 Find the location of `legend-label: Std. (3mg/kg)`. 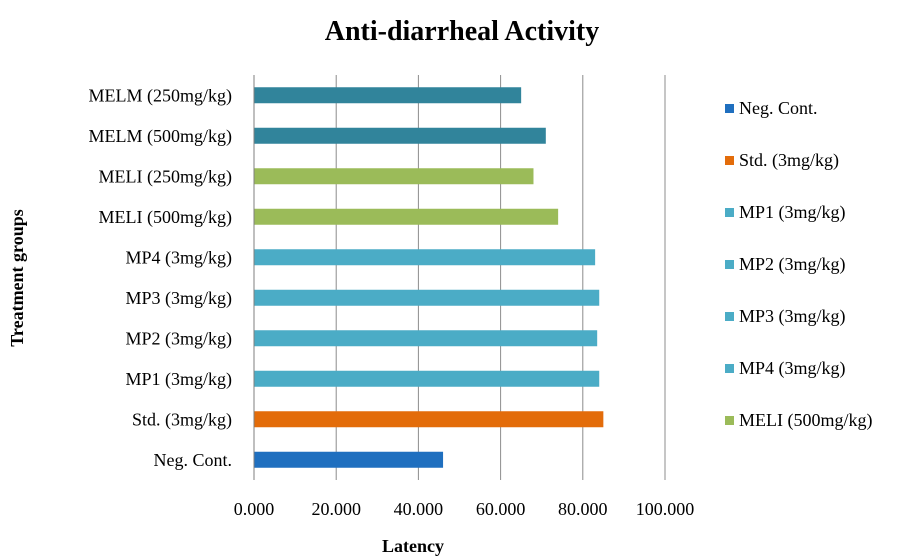

legend-label: Std. (3mg/kg) is located at coordinates (789, 159).